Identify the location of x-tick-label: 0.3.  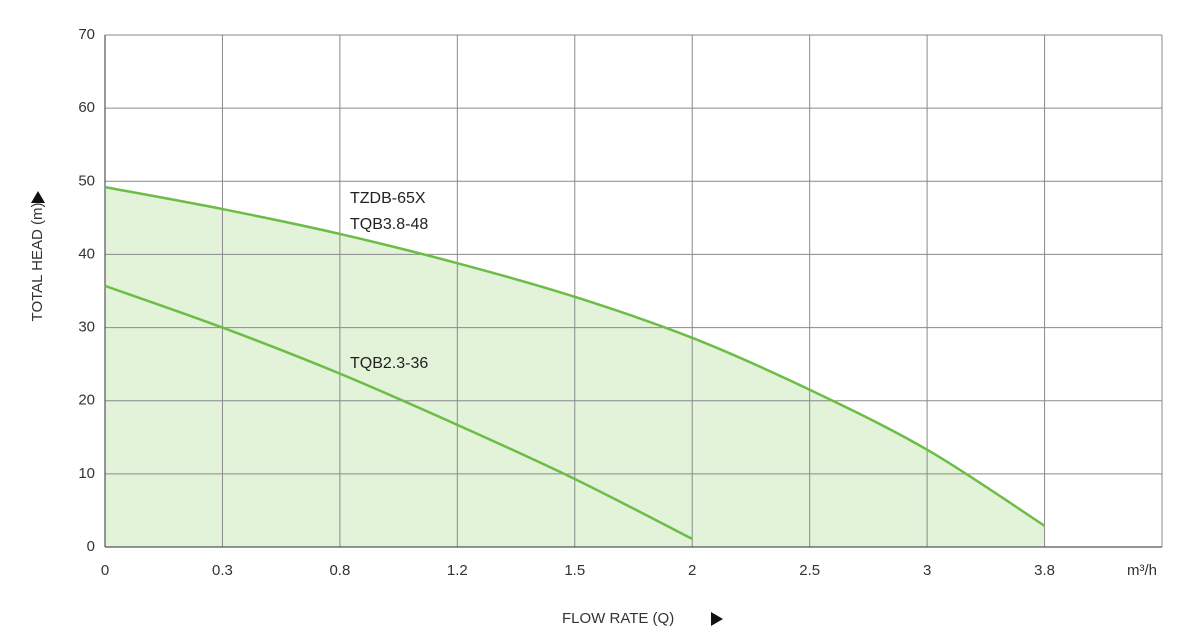
(222, 570).